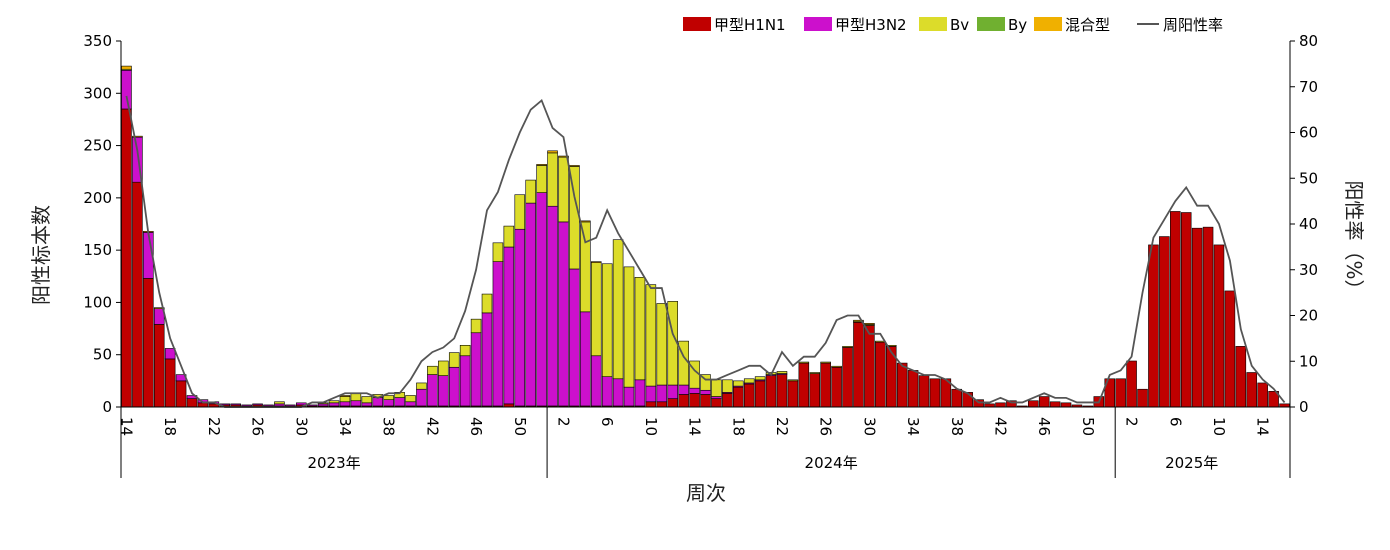 The image size is (1390, 550). What do you see at coordinates (1263, 426) in the screenshot?
I see `x-tick-label-26: 14` at bounding box center [1263, 426].